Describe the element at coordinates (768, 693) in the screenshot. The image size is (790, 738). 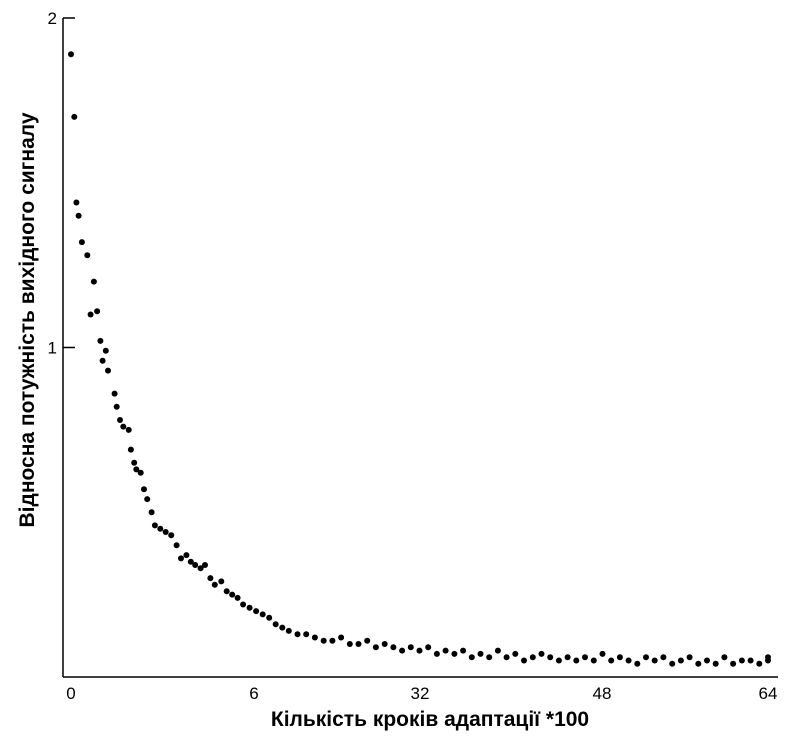
I see `x-tick-label: 64` at that location.